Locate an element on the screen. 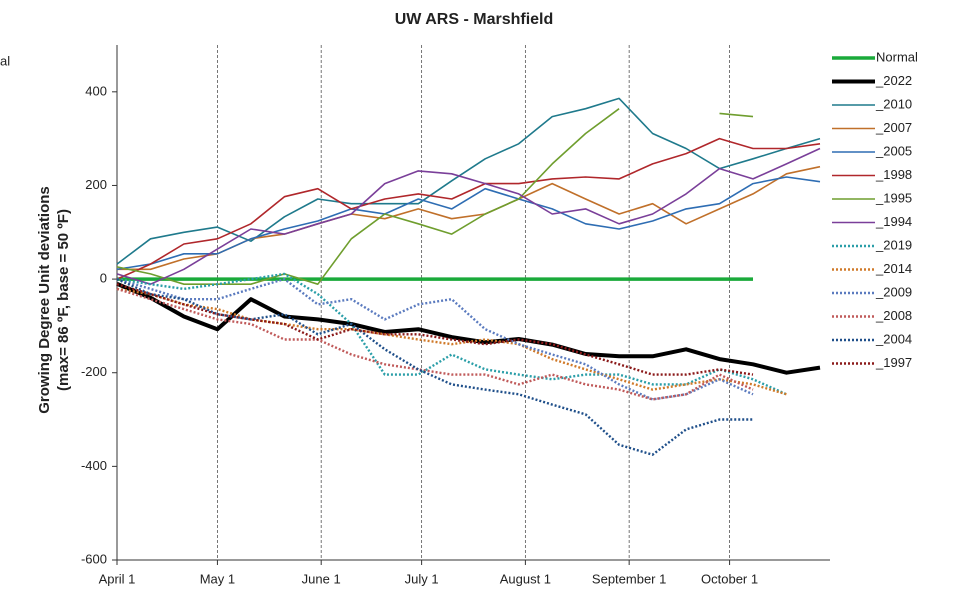 Image resolution: width=958 pixels, height=600 pixels. chart-title: UW ARS - Marshfield is located at coordinates (474, 19).